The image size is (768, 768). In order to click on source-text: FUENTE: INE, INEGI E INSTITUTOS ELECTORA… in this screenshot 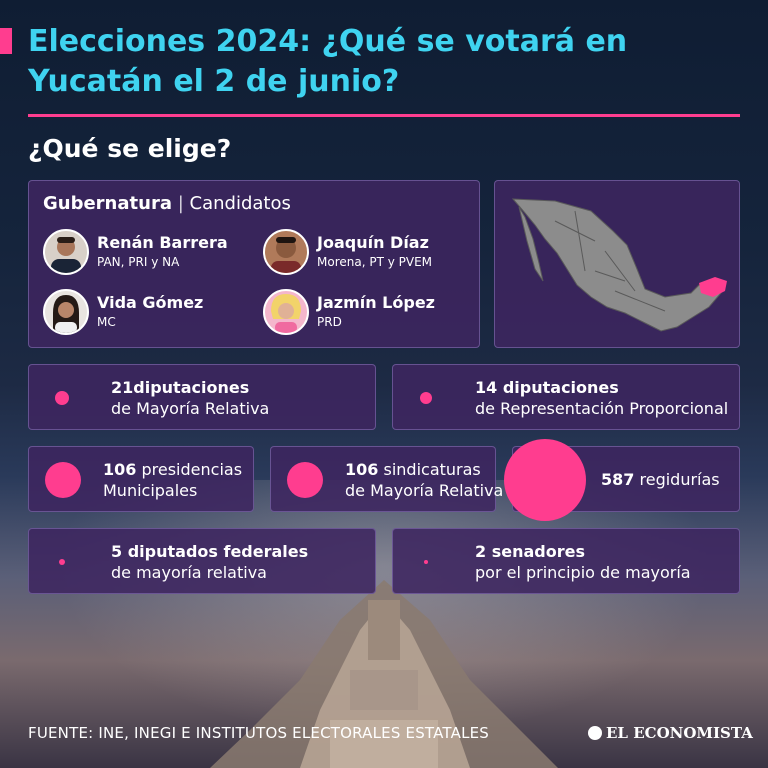, I will do `click(259, 733)`.